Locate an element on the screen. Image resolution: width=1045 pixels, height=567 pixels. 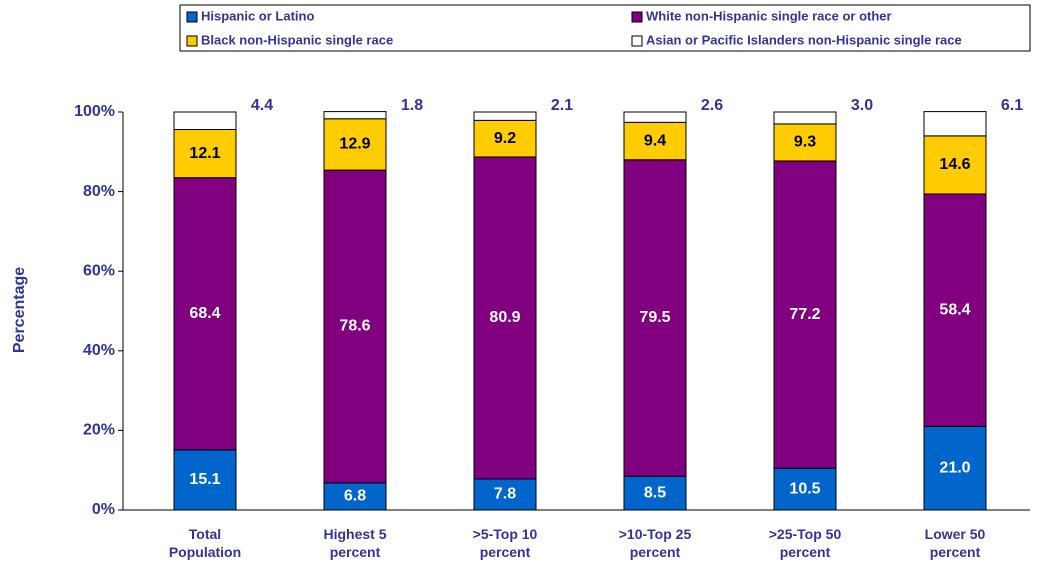
x-tick-label-line: >5-Top 10 is located at coordinates (505, 534).